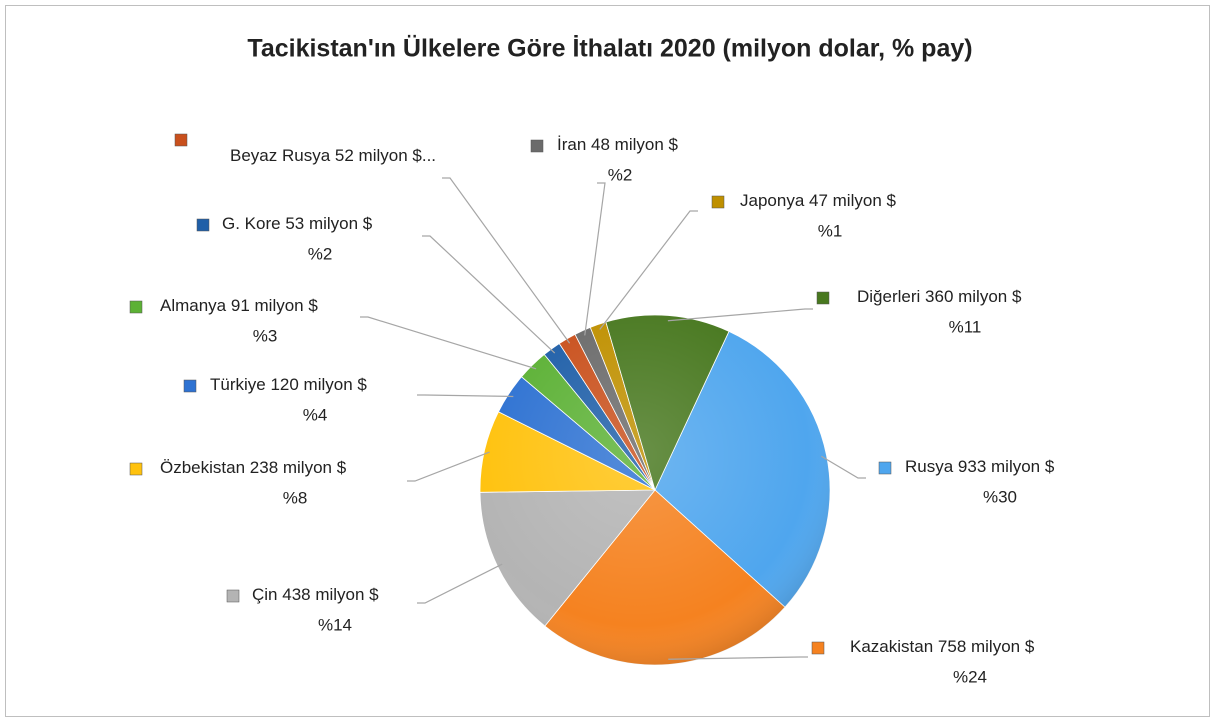 This screenshot has height=722, width=1215. I want to click on data-label: Özbekistan 238 milyon $, so click(253, 467).